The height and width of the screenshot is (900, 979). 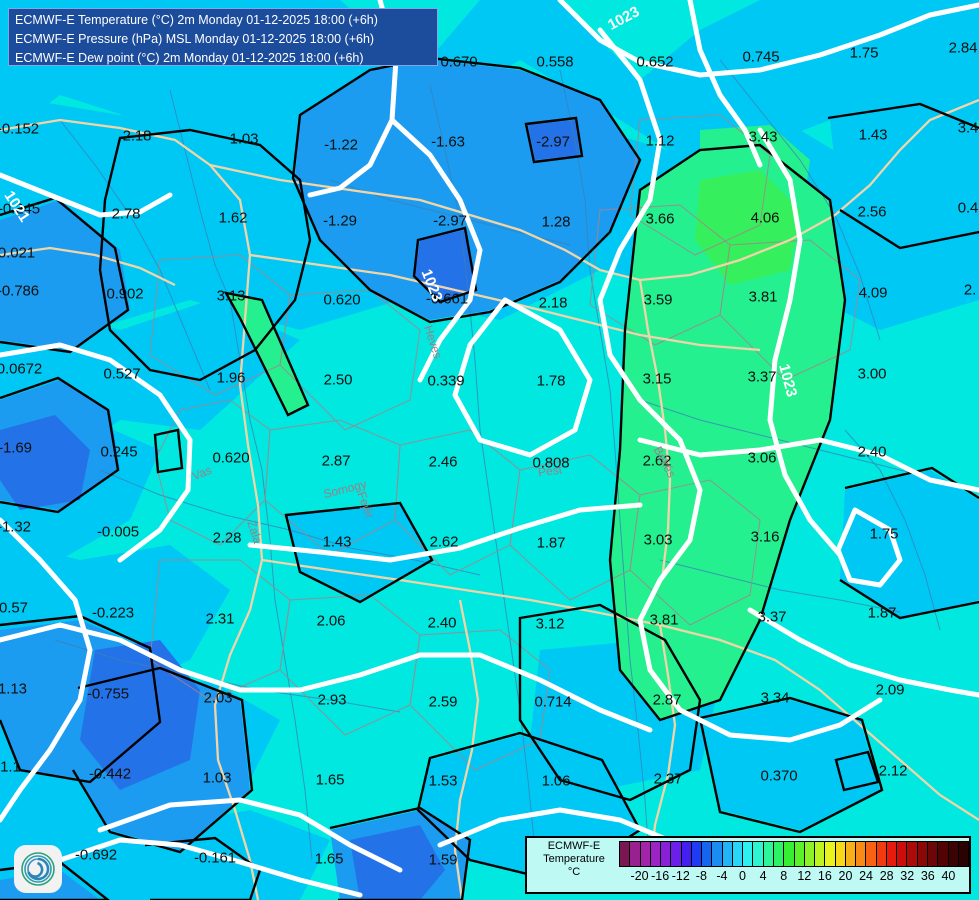 What do you see at coordinates (329, 859) in the screenshot?
I see `temperature-value-label: 1.65` at bounding box center [329, 859].